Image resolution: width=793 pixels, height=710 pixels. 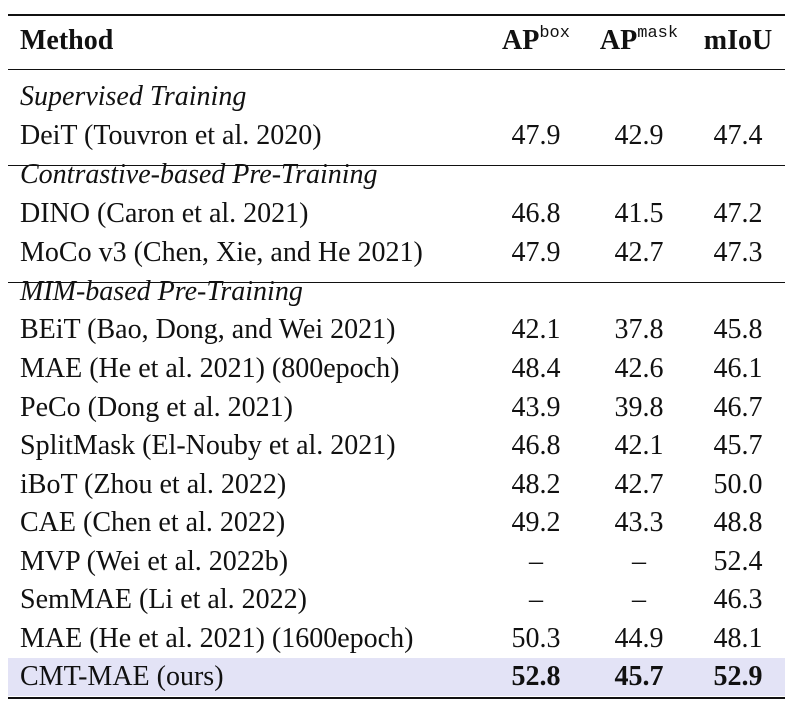 I want to click on miou-cell: 46.1, so click(x=738, y=368).